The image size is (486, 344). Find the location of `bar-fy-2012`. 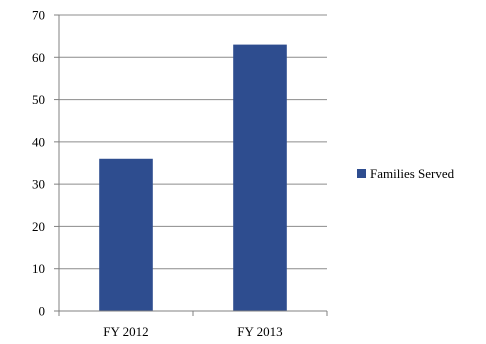

bar-fy-2012 is located at coordinates (126, 234).